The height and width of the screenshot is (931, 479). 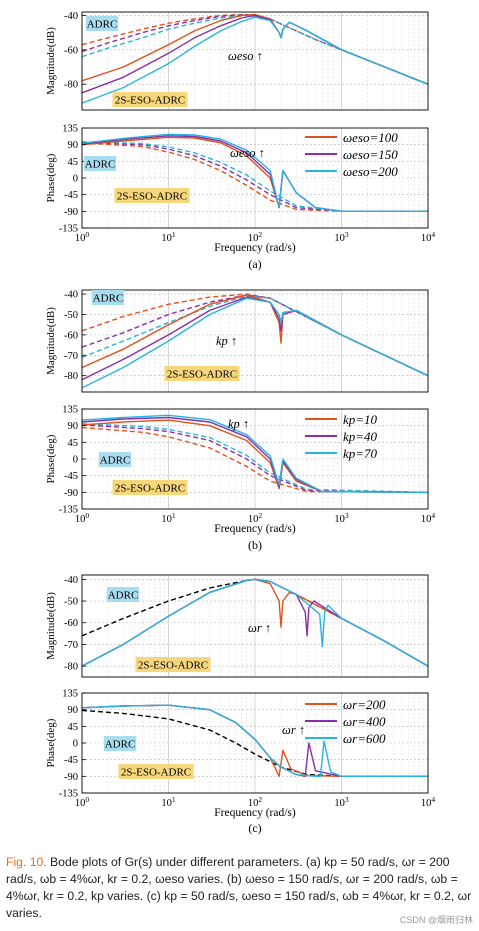 What do you see at coordinates (370, 171) in the screenshot?
I see `legend-entry: ωeso=200` at bounding box center [370, 171].